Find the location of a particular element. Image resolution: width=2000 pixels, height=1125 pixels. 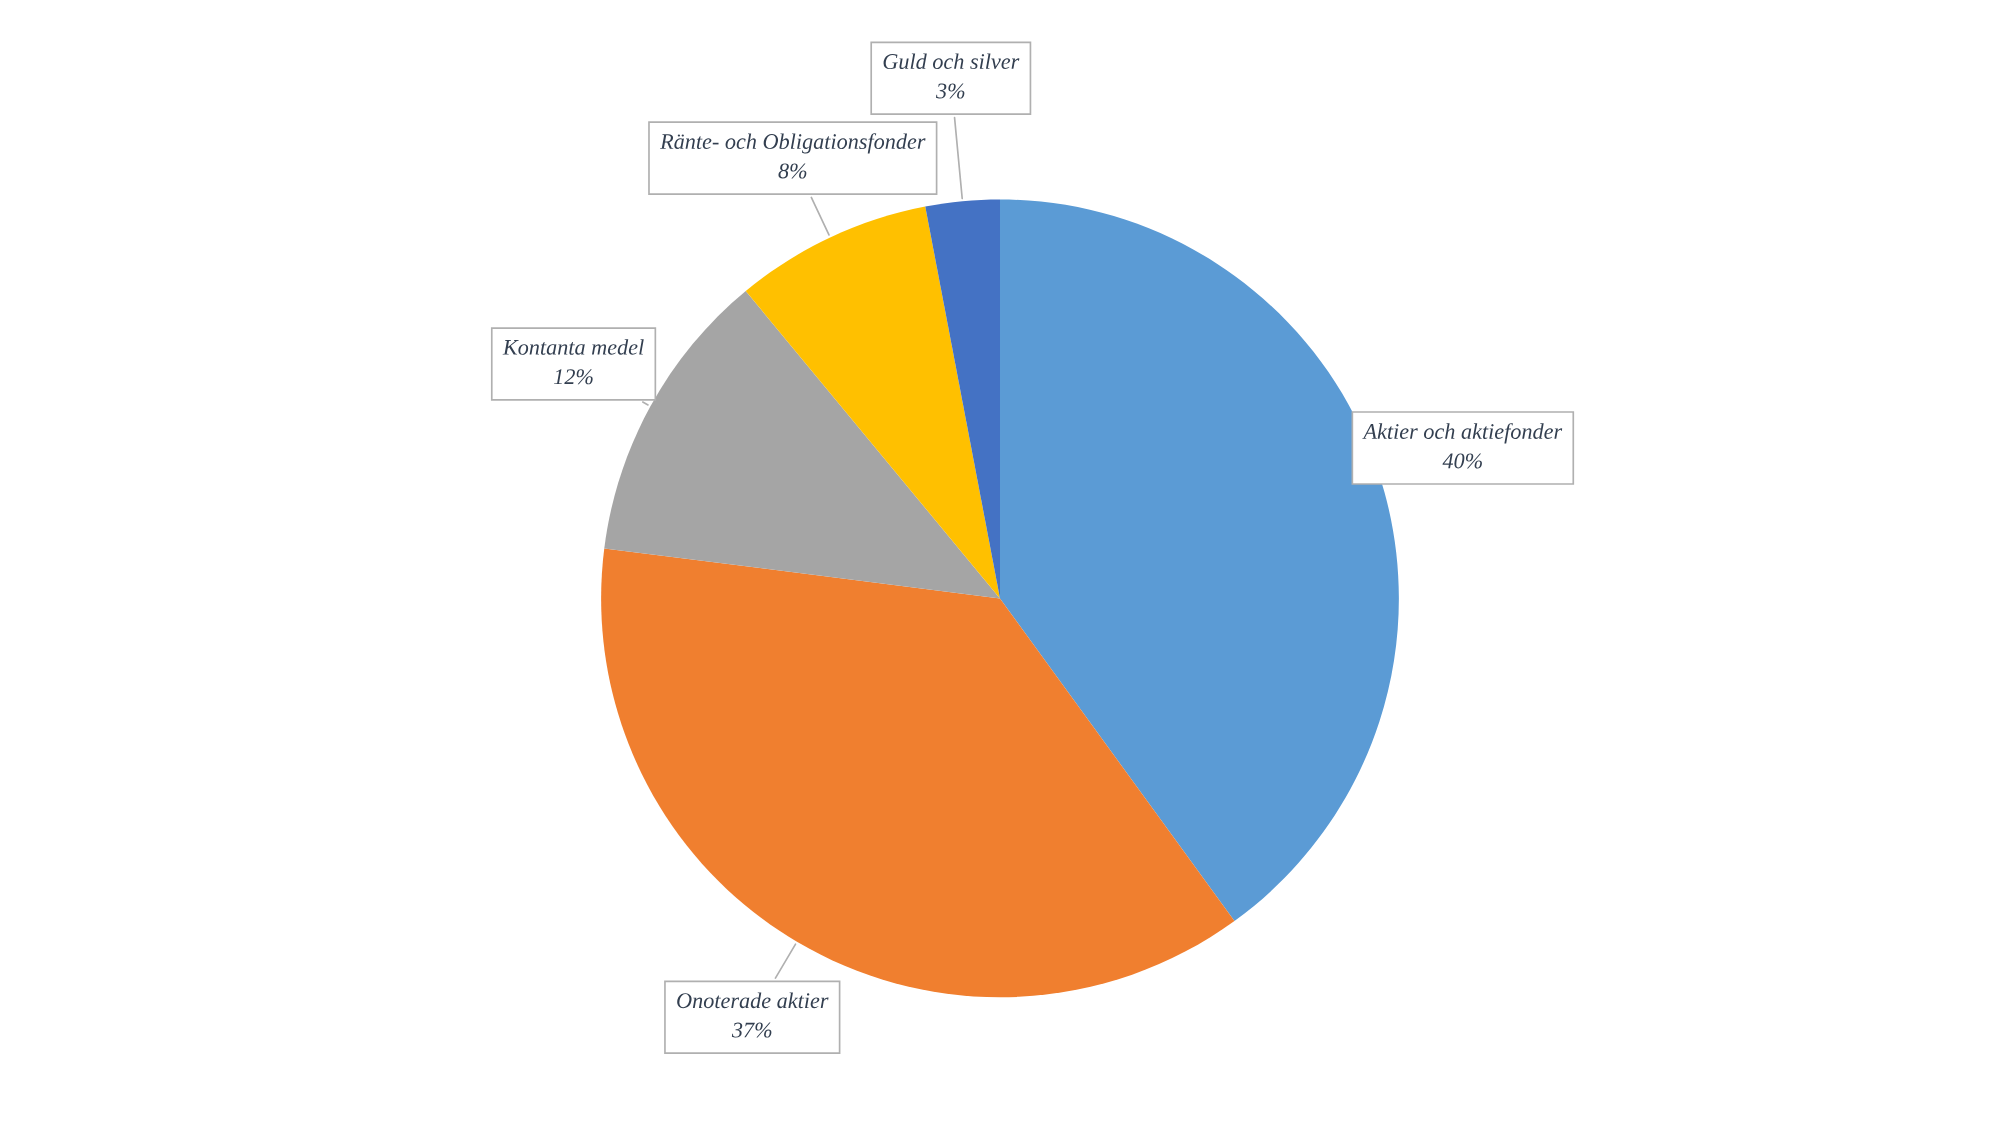

data-label: 3% is located at coordinates (950, 91).